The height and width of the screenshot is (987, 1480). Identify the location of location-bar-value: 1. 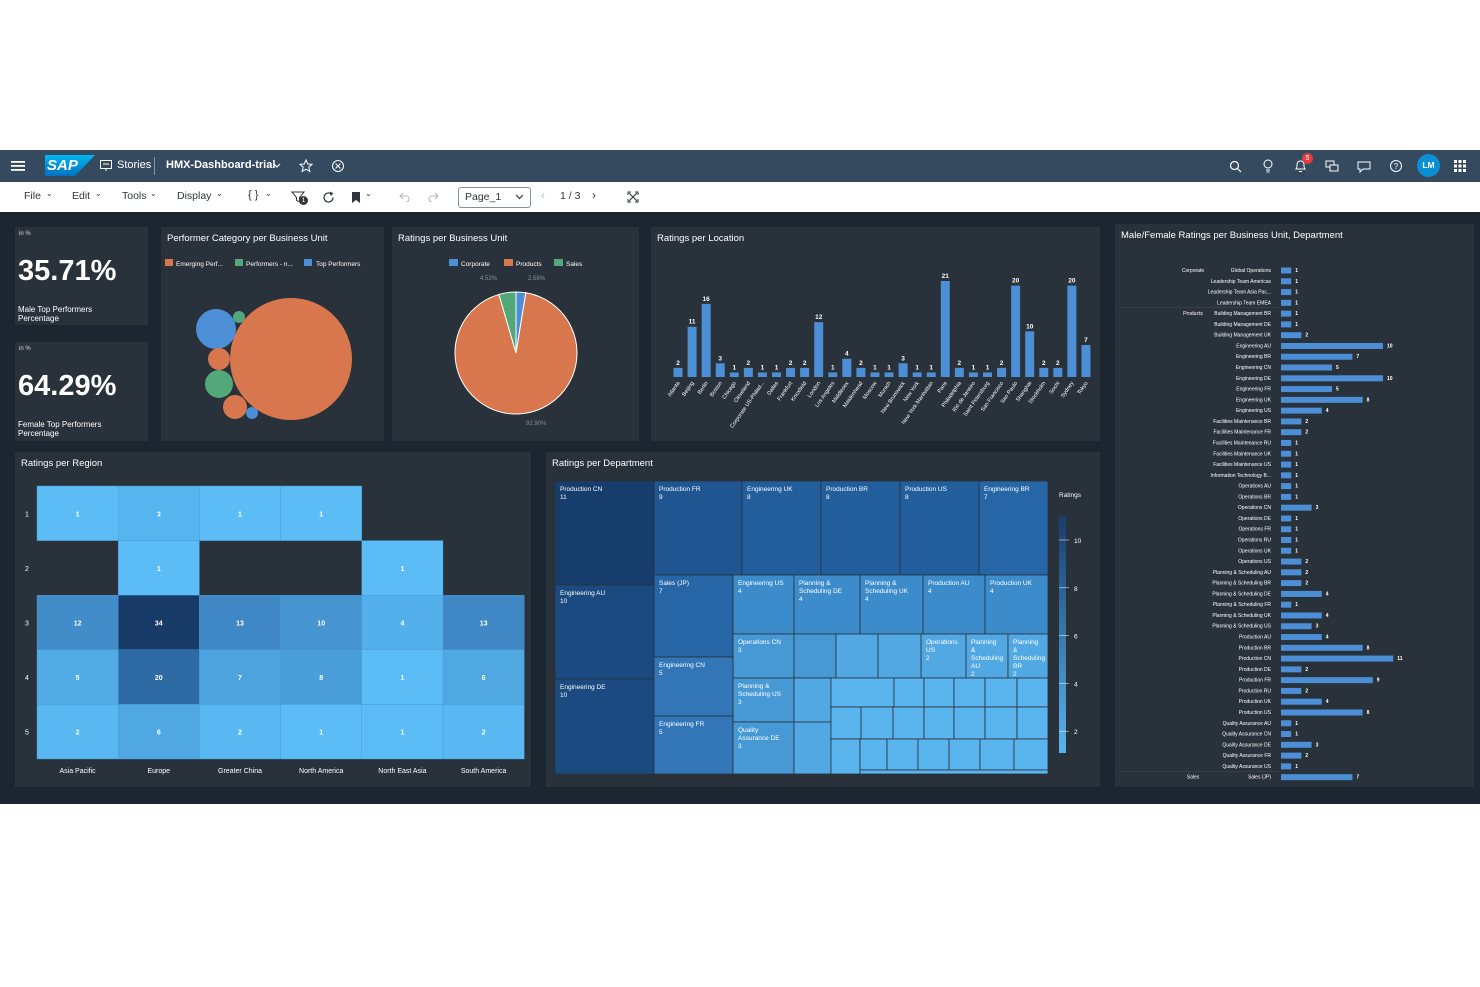
(777, 367).